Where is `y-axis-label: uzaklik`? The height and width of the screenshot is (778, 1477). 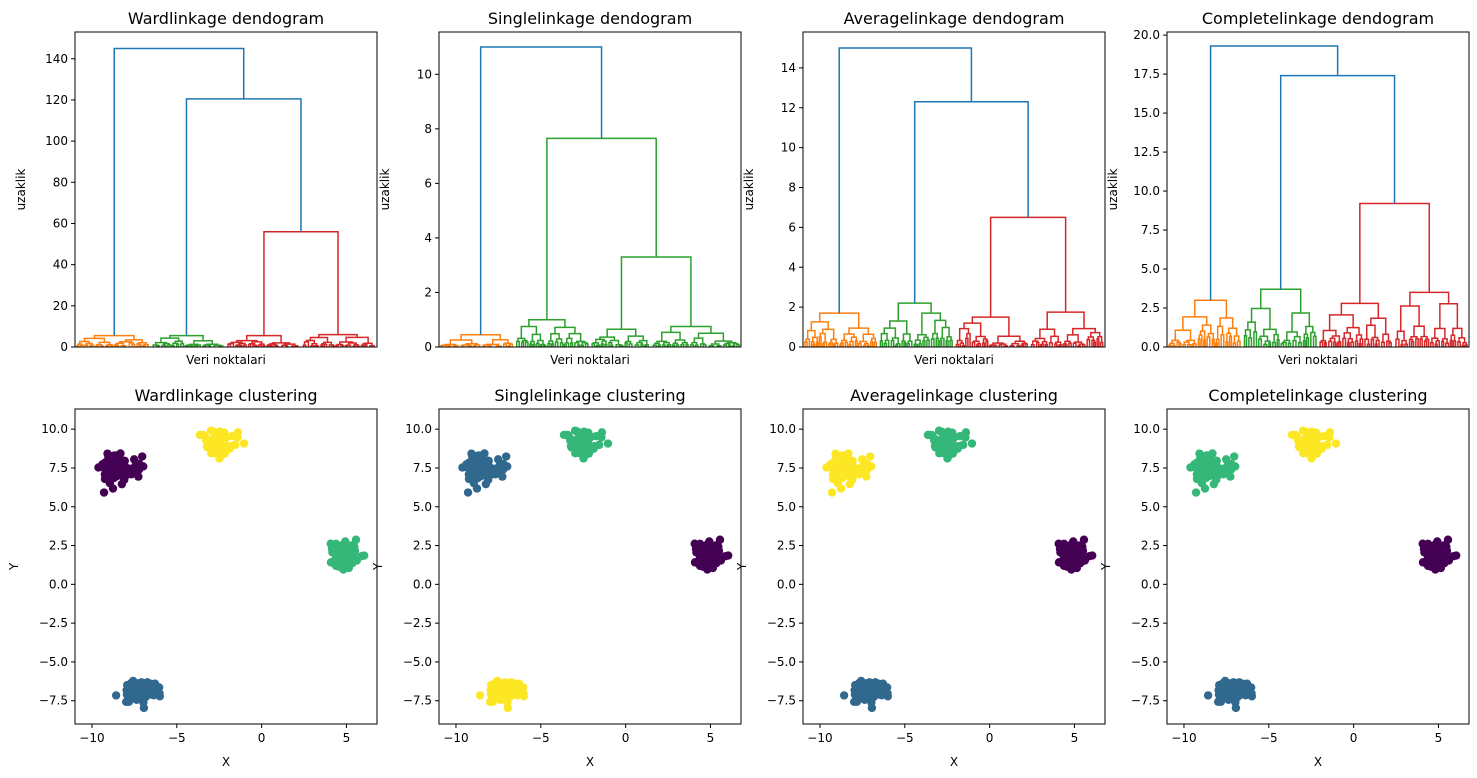 y-axis-label: uzaklik is located at coordinates (385, 190).